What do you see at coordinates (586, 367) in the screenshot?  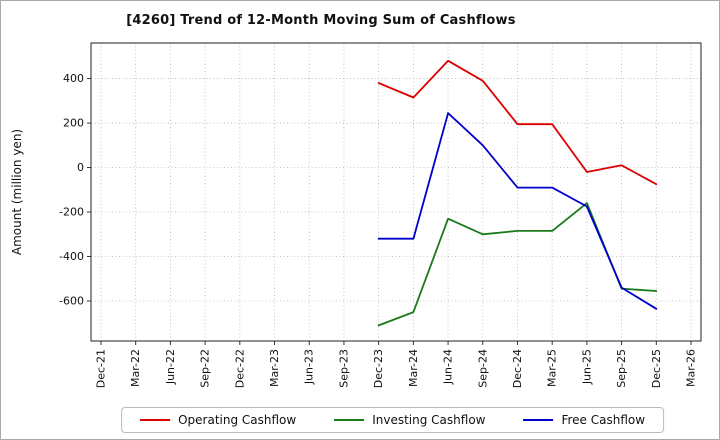 I see `svg-text: Jun-25` at bounding box center [586, 367].